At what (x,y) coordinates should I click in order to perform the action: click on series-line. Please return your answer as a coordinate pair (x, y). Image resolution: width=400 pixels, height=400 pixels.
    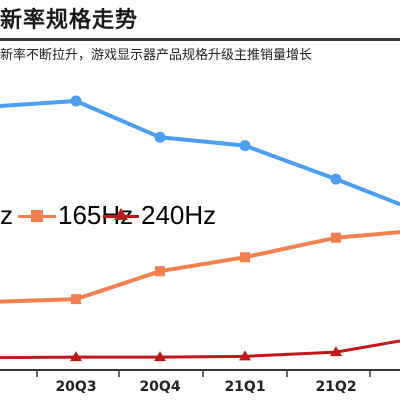
    Looking at the image, I should click on (200, 349).